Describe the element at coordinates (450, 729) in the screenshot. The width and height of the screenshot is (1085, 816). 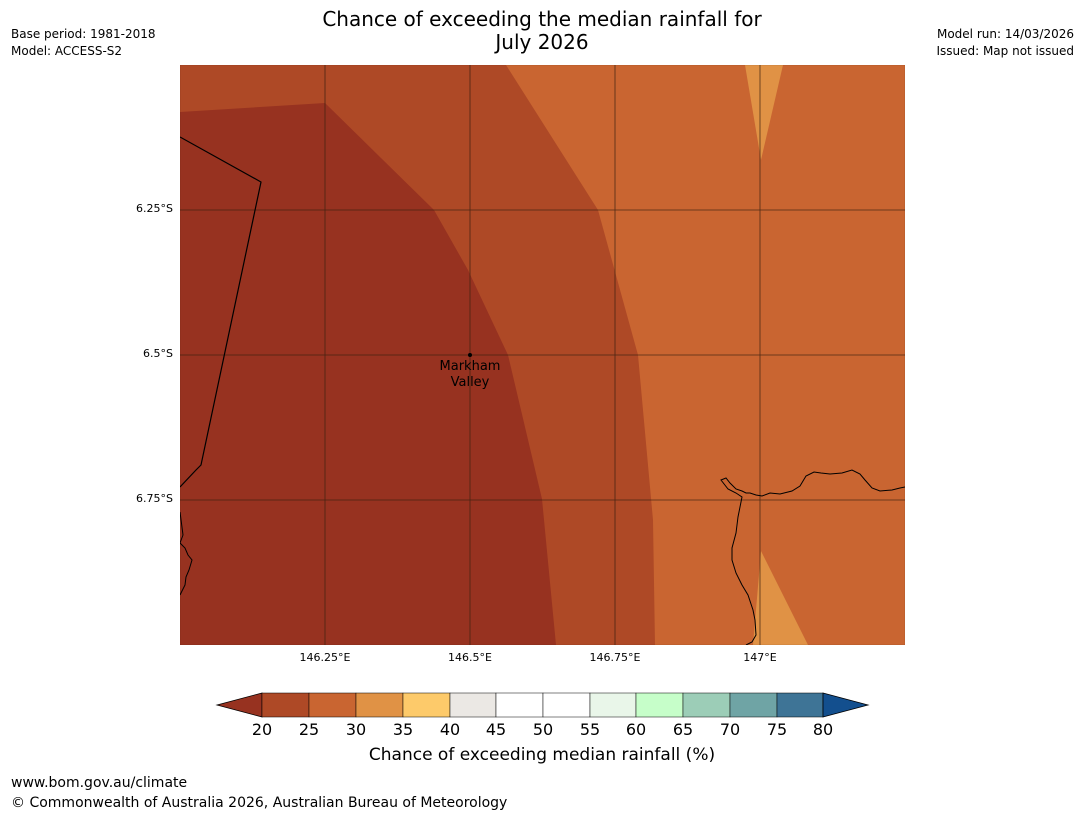
I see `colorbar-tick: 40` at that location.